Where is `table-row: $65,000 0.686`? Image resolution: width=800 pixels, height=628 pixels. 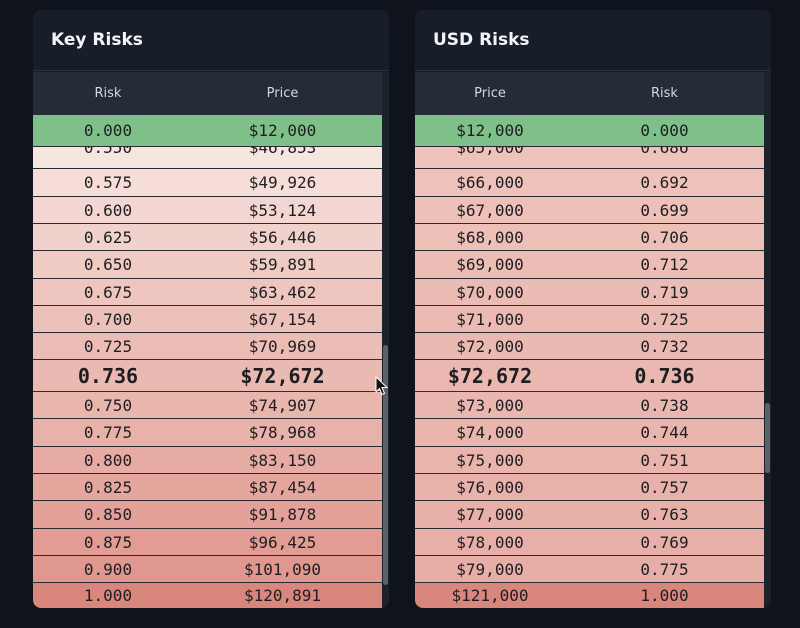 table-row: $65,000 0.686 is located at coordinates (589, 158).